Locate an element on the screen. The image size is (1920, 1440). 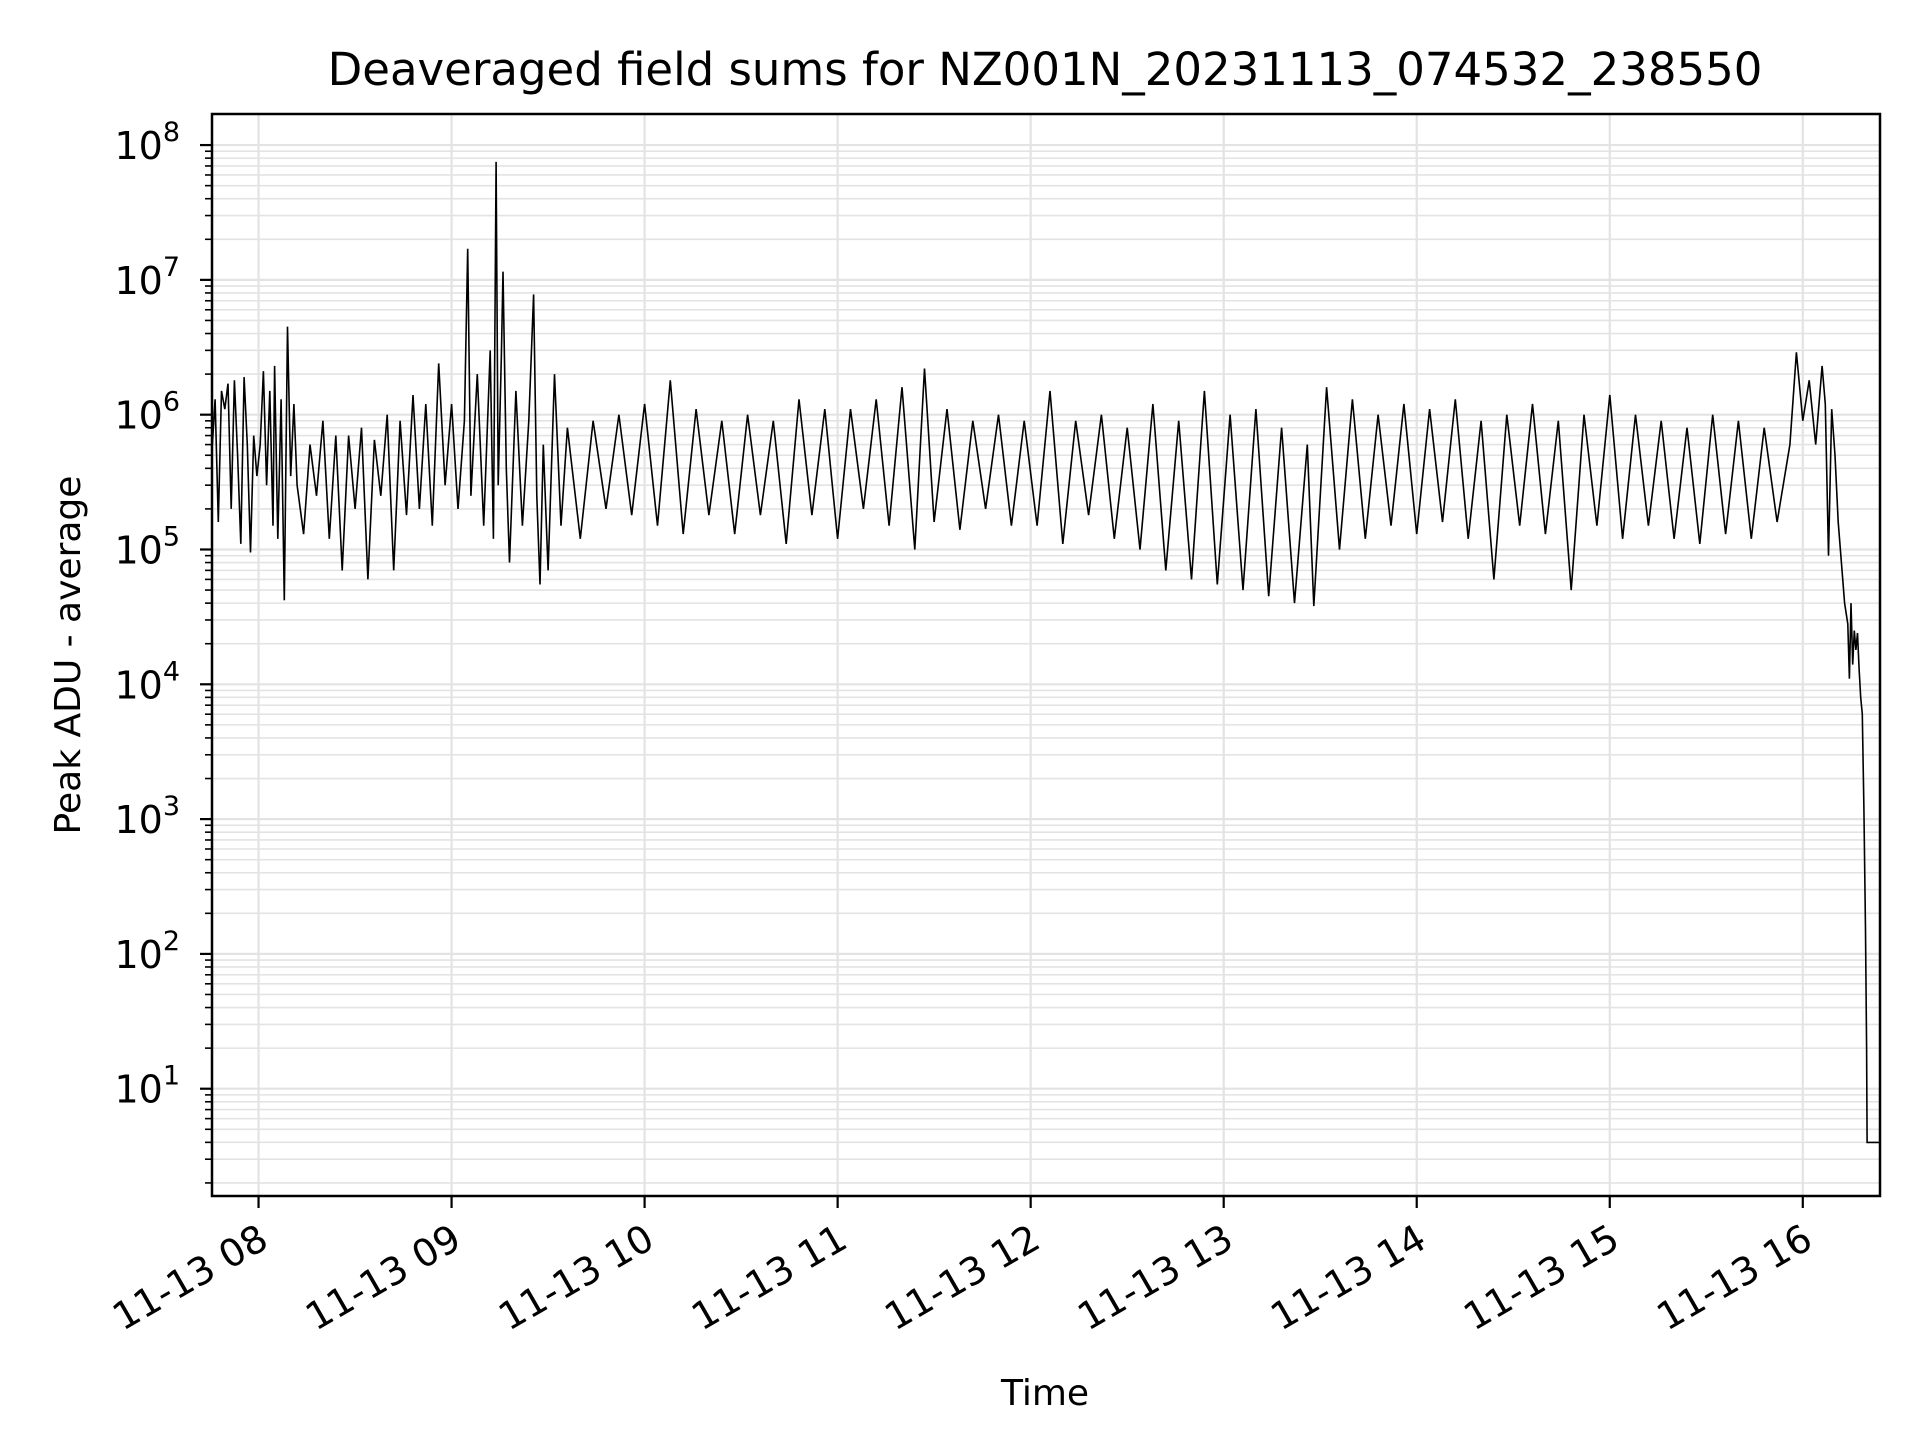
y-tick-label: 10⁸ is located at coordinates (147, 142).